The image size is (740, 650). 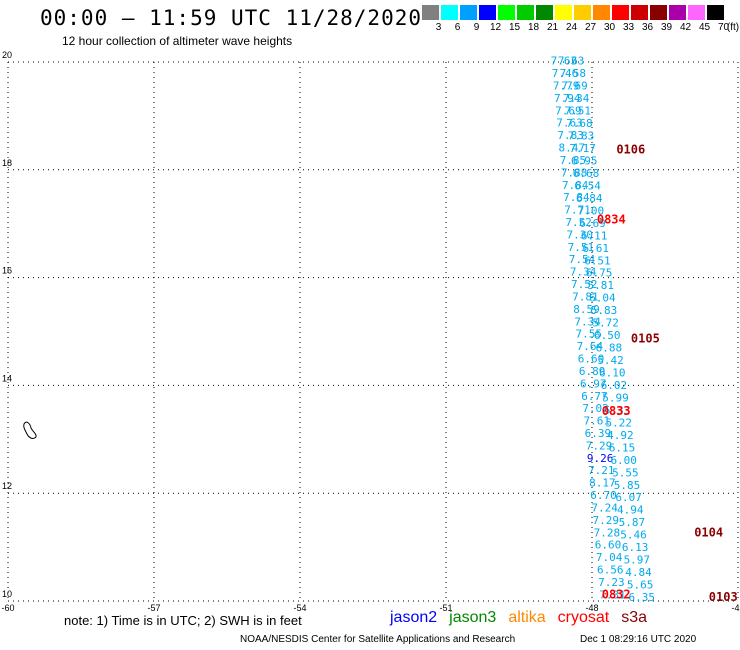 I want to click on wave-height-value: 8.59, so click(x=586, y=309).